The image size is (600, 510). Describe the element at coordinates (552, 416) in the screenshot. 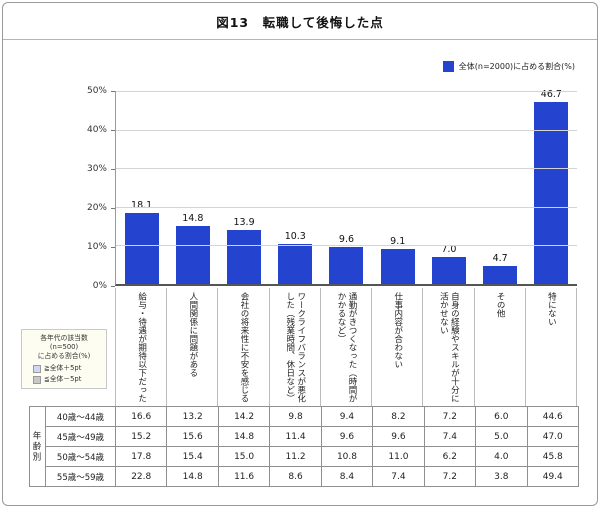

I see `table-value-cell: 44.6` at that location.